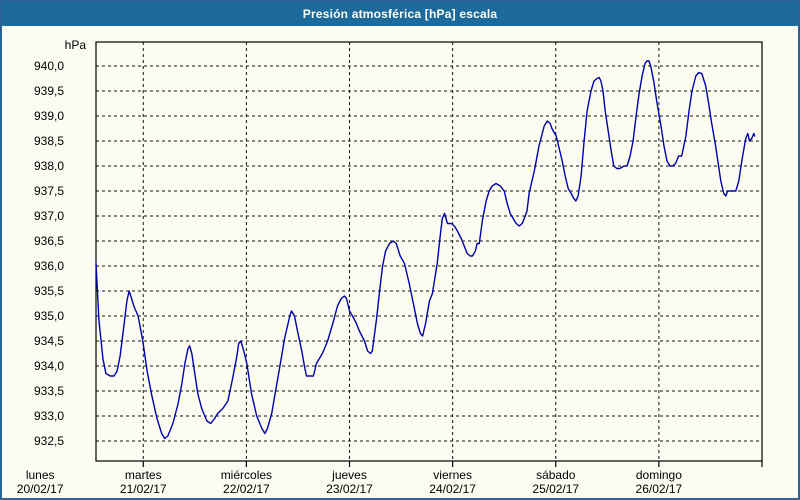 The image size is (800, 500). I want to click on x-axis-day-label: martes 21/02/17, so click(143, 482).